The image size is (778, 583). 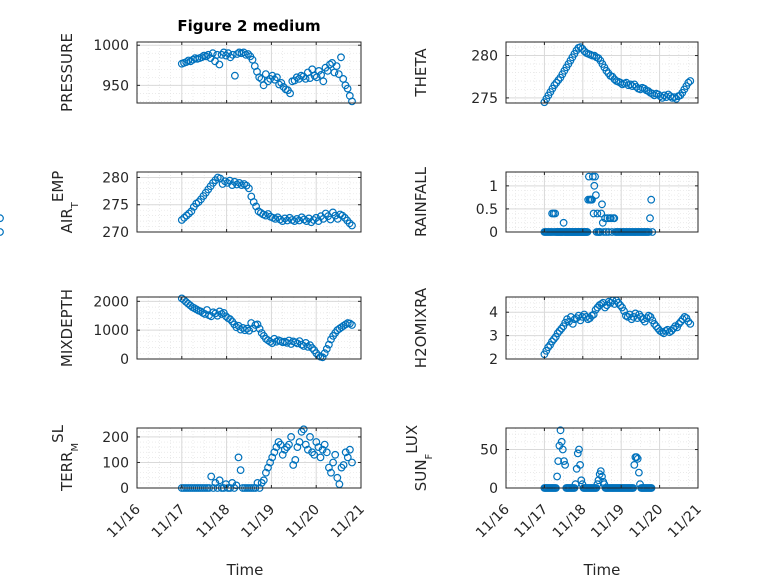 I want to click on x-tick-label: 11/21, so click(x=685, y=522).